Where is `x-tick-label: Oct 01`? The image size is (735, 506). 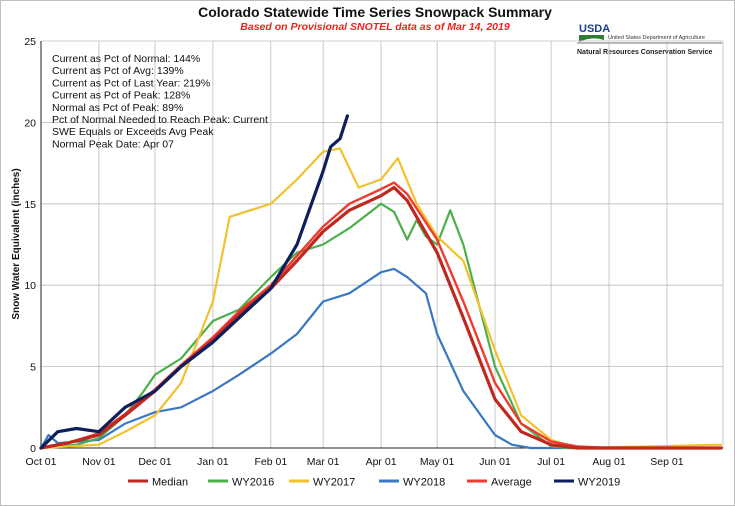
x-tick-label: Oct 01 is located at coordinates (41, 462).